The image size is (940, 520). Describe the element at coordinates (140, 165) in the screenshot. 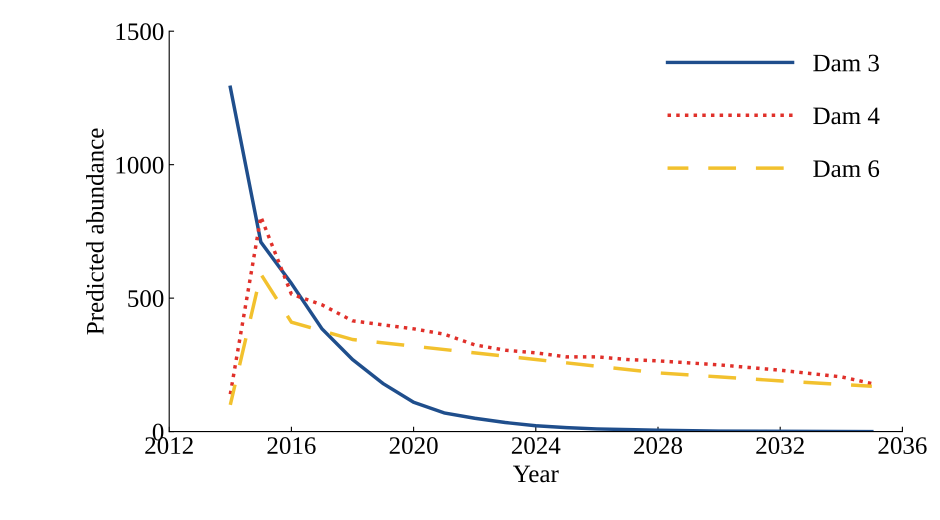

I see `y-tick-label: 1000` at that location.